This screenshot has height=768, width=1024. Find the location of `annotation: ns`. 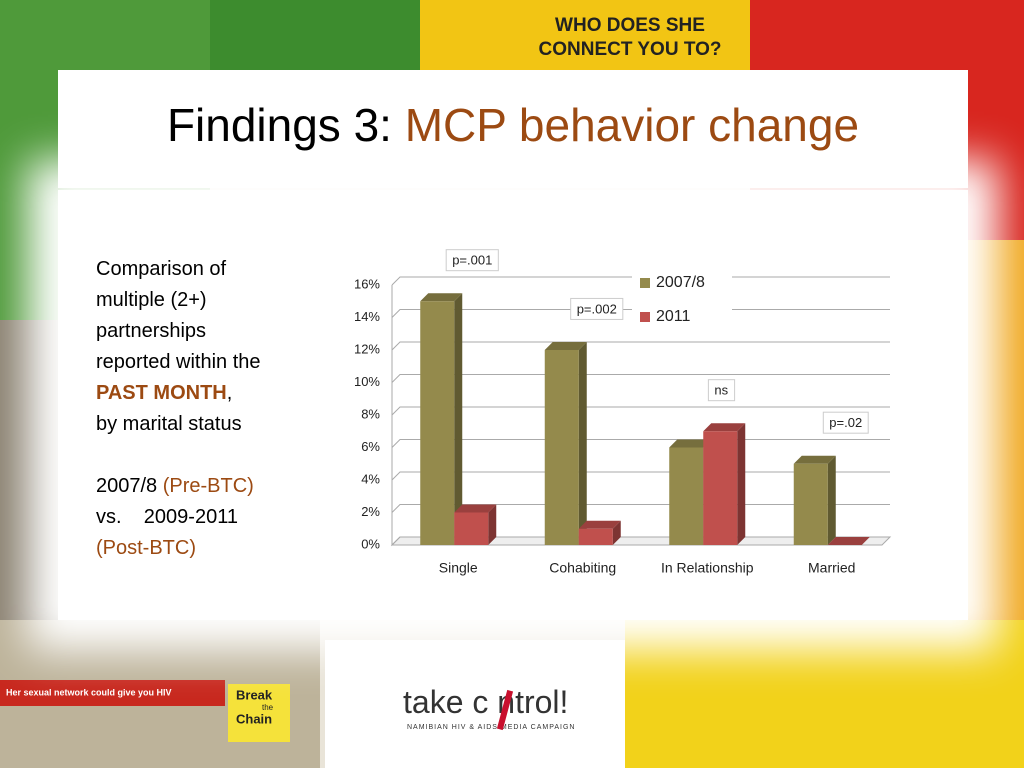

annotation: ns is located at coordinates (721, 390).